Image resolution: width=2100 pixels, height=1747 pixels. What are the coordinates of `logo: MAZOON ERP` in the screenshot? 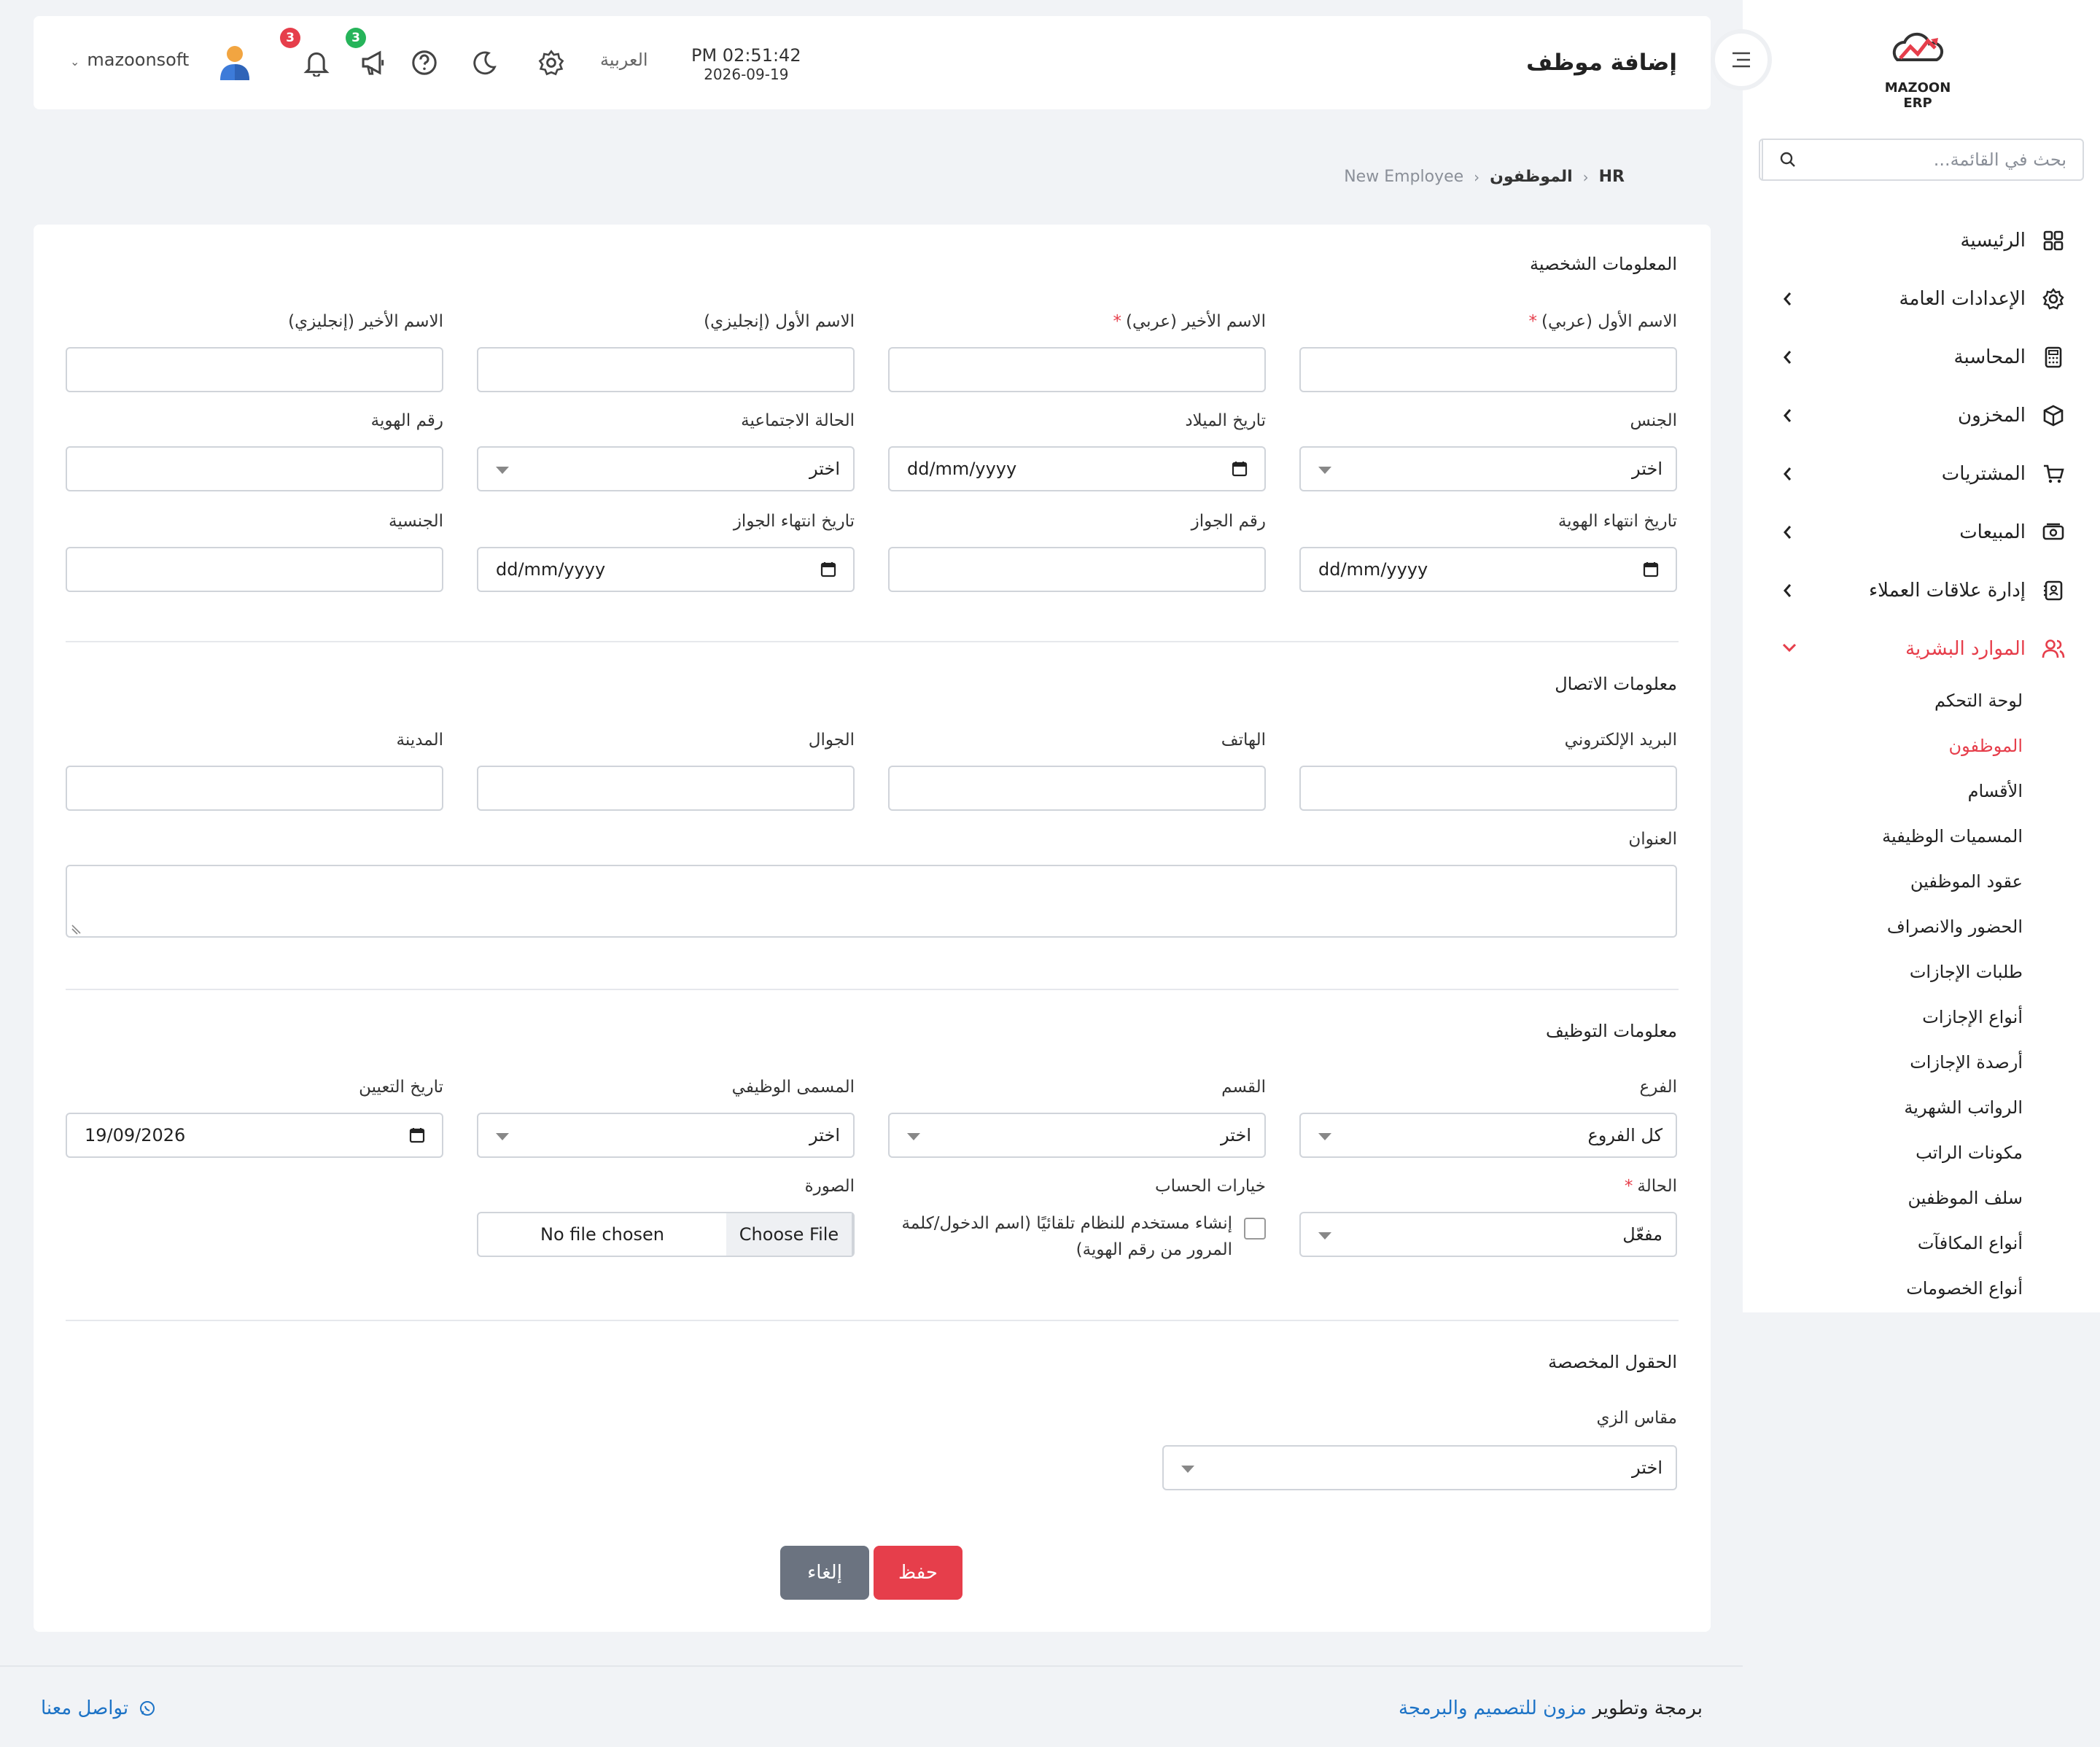 It's located at (1917, 70).